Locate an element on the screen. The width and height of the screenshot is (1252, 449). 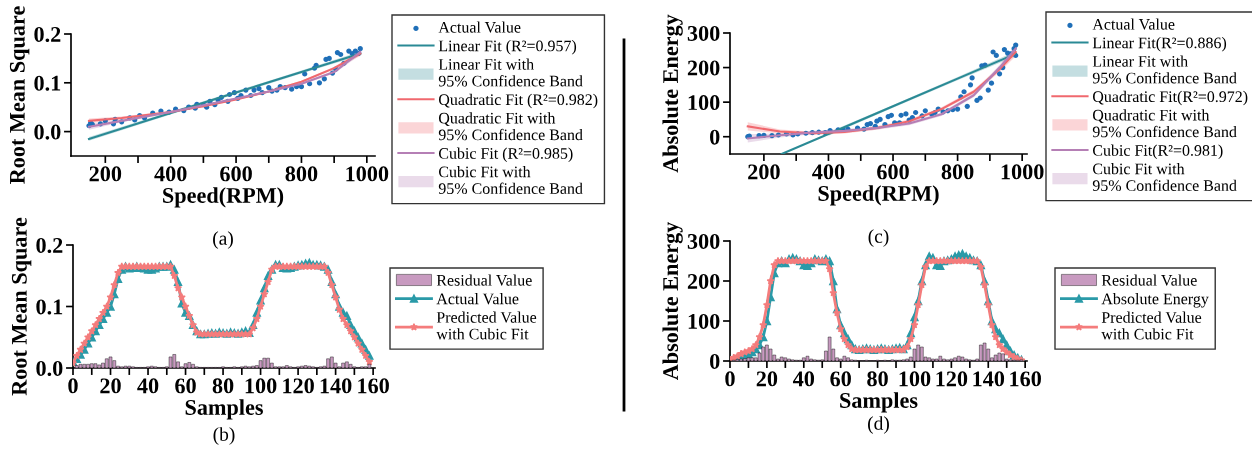
text: (b) is located at coordinates (224, 436).